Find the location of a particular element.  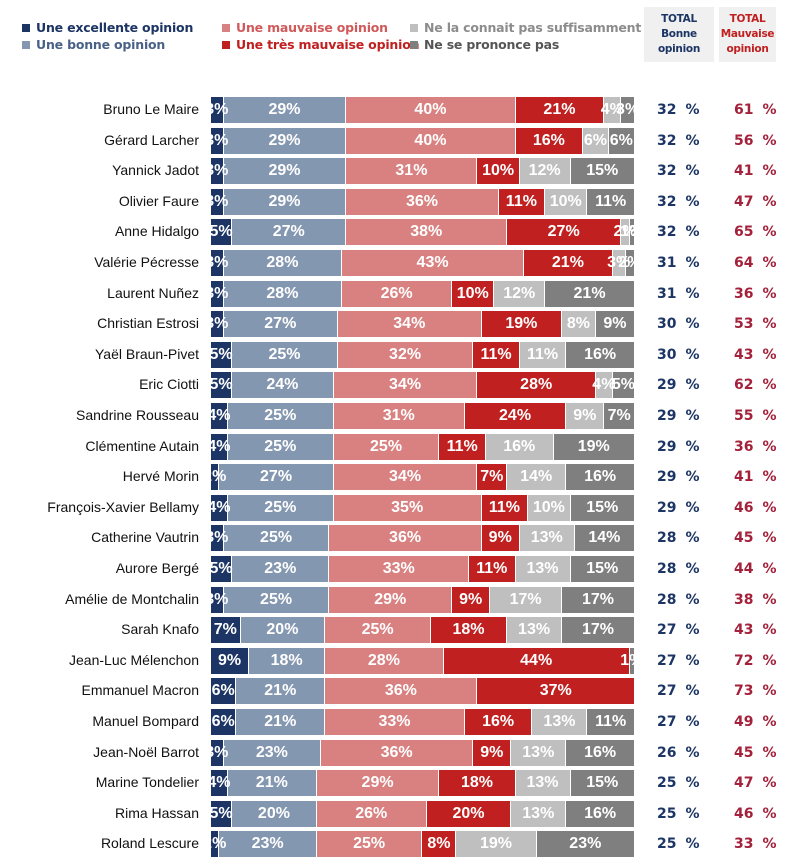

stacked-bar: 6% 21% 36% 37% is located at coordinates (422, 691).